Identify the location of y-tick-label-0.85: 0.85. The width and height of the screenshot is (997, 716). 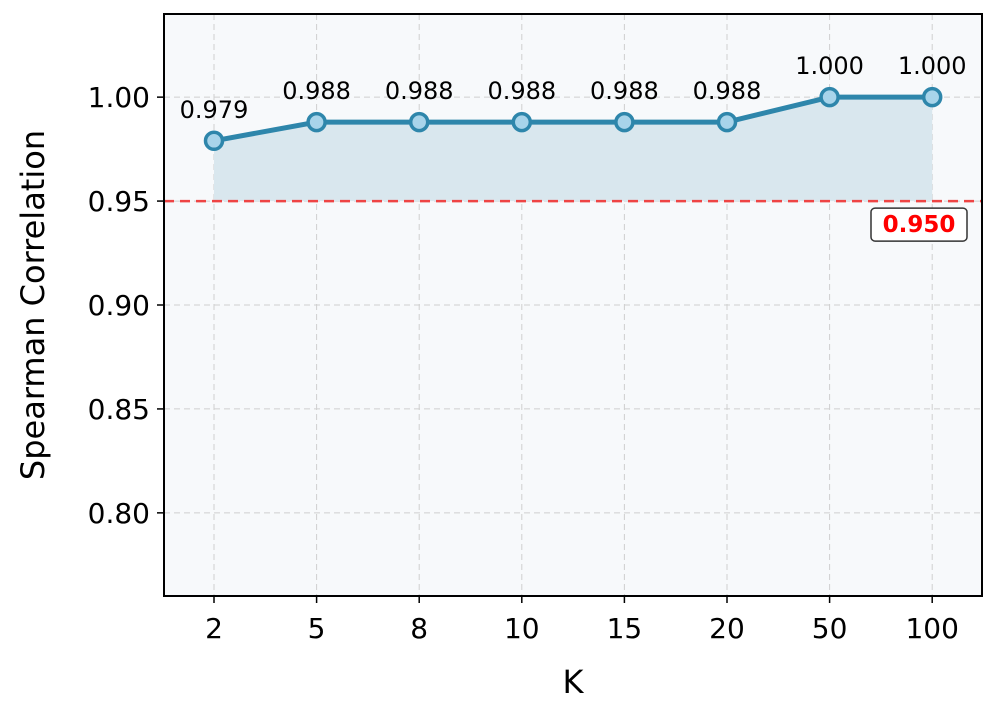
(119, 409).